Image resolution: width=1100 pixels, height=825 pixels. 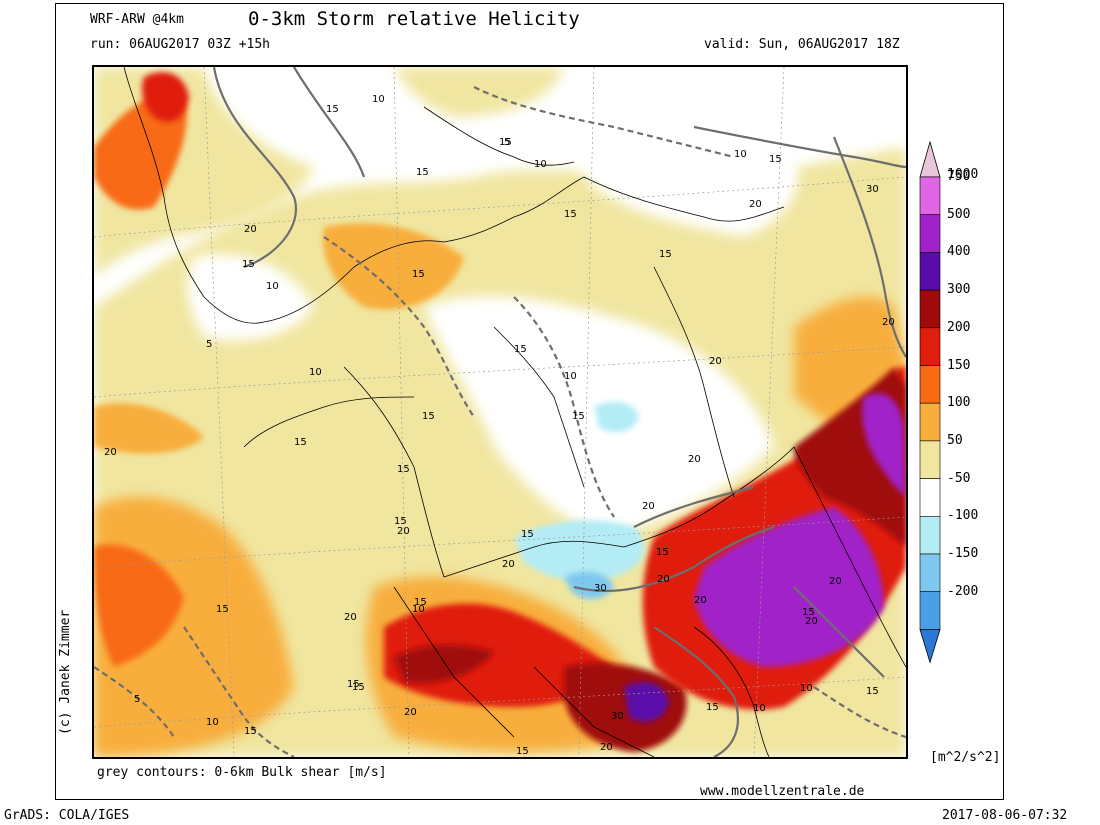 What do you see at coordinates (782, 791) in the screenshot?
I see `website-label: www.modellzentrale.de` at bounding box center [782, 791].